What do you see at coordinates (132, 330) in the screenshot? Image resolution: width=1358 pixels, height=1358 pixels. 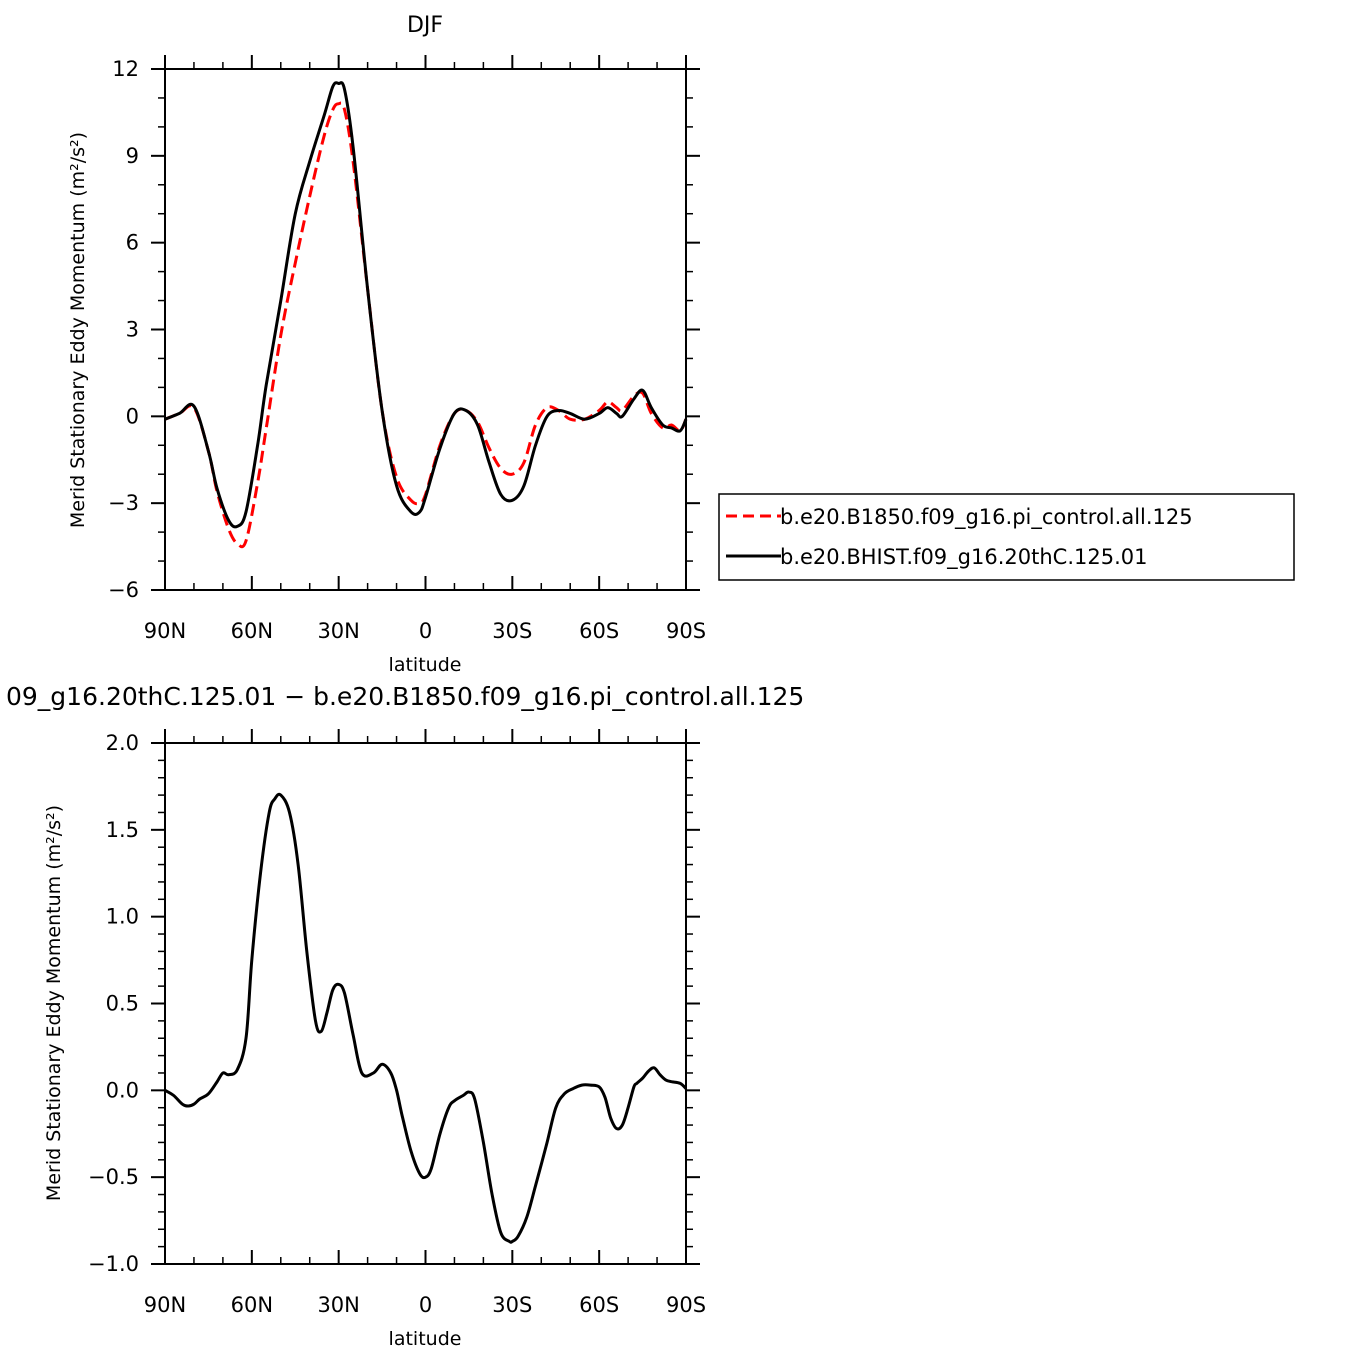 I see `y-tick-label: 3` at bounding box center [132, 330].